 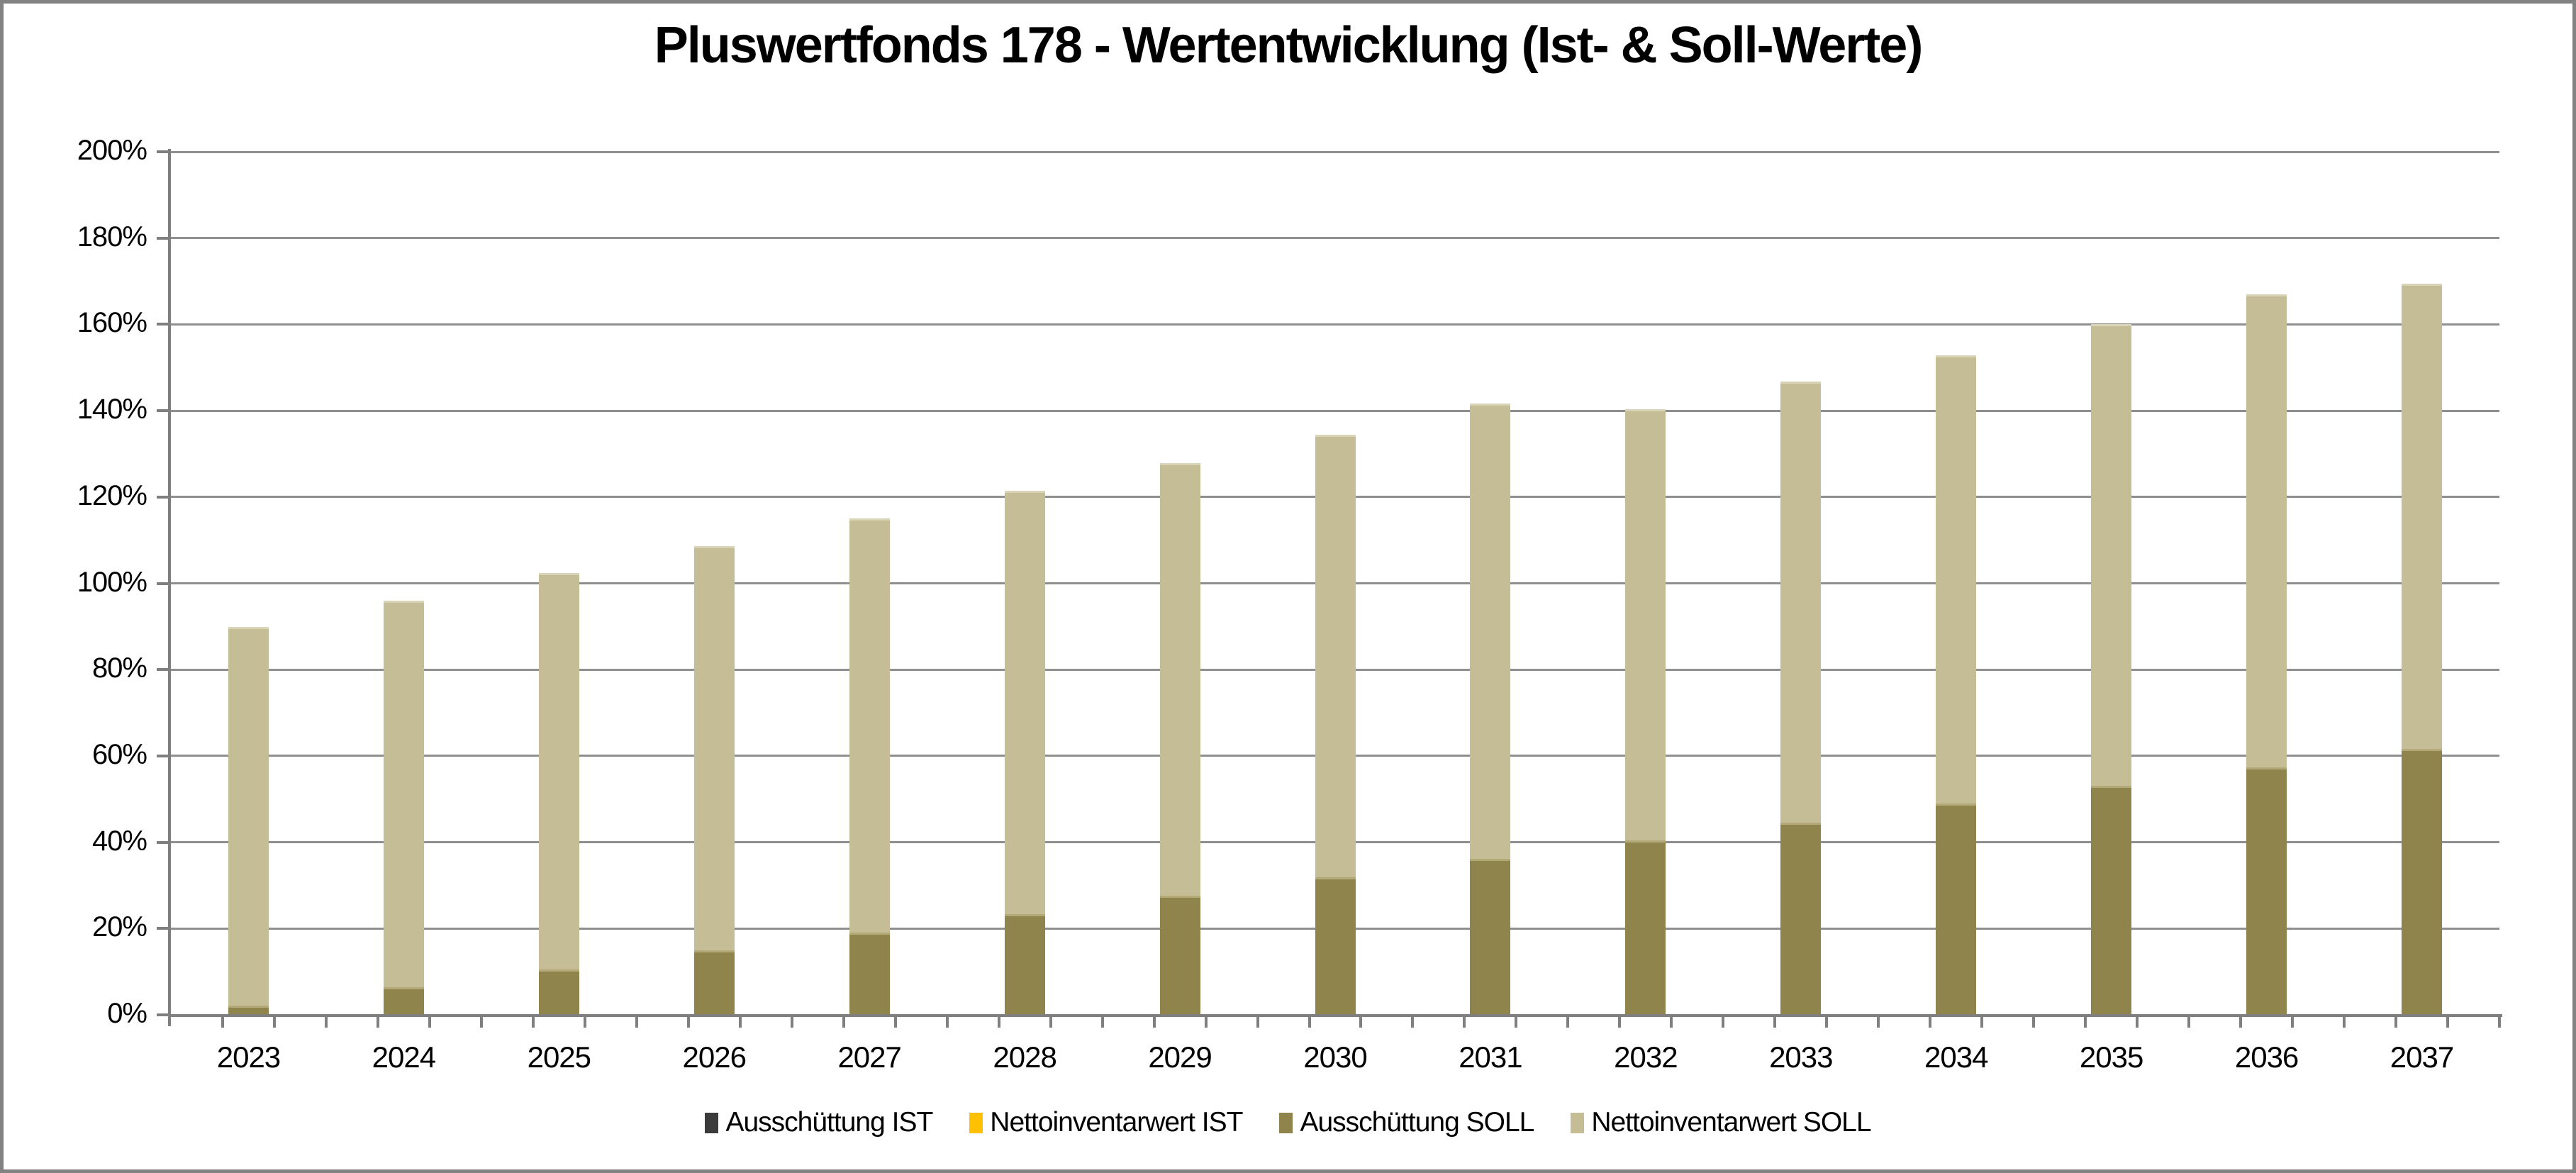 I want to click on legend-item: Ausschüttung SOLL, so click(x=1406, y=1122).